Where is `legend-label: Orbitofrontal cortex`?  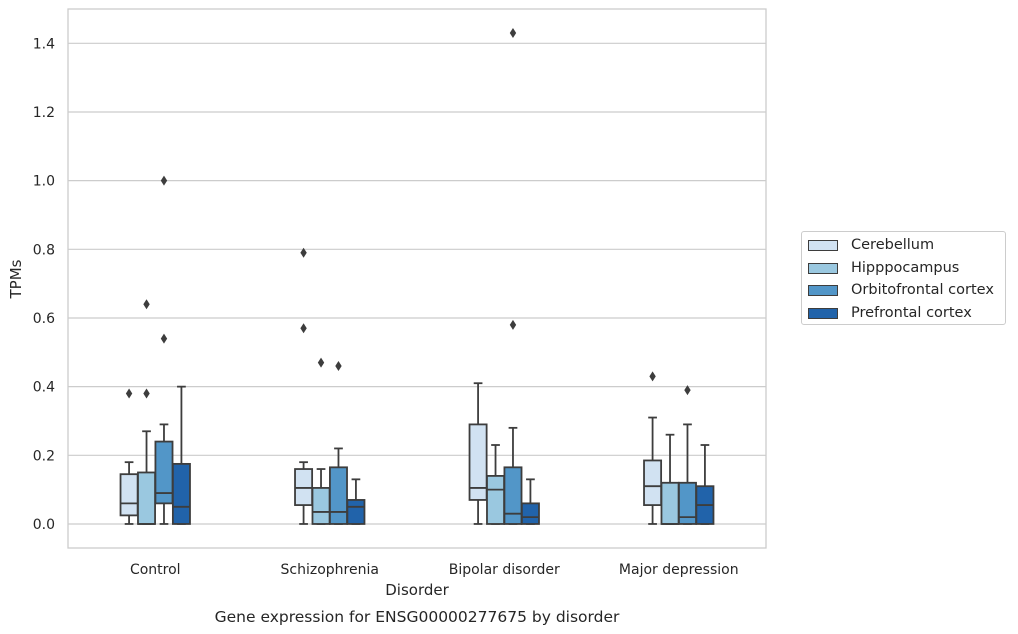
legend-label: Orbitofrontal cortex is located at coordinates (922, 290).